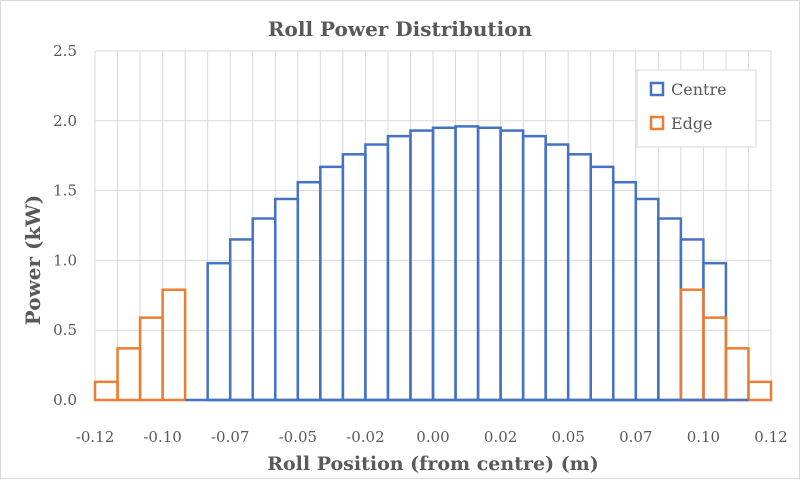 Image resolution: width=800 pixels, height=479 pixels. What do you see at coordinates (400, 29) in the screenshot?
I see `chart-title: Roll Power Distribution` at bounding box center [400, 29].